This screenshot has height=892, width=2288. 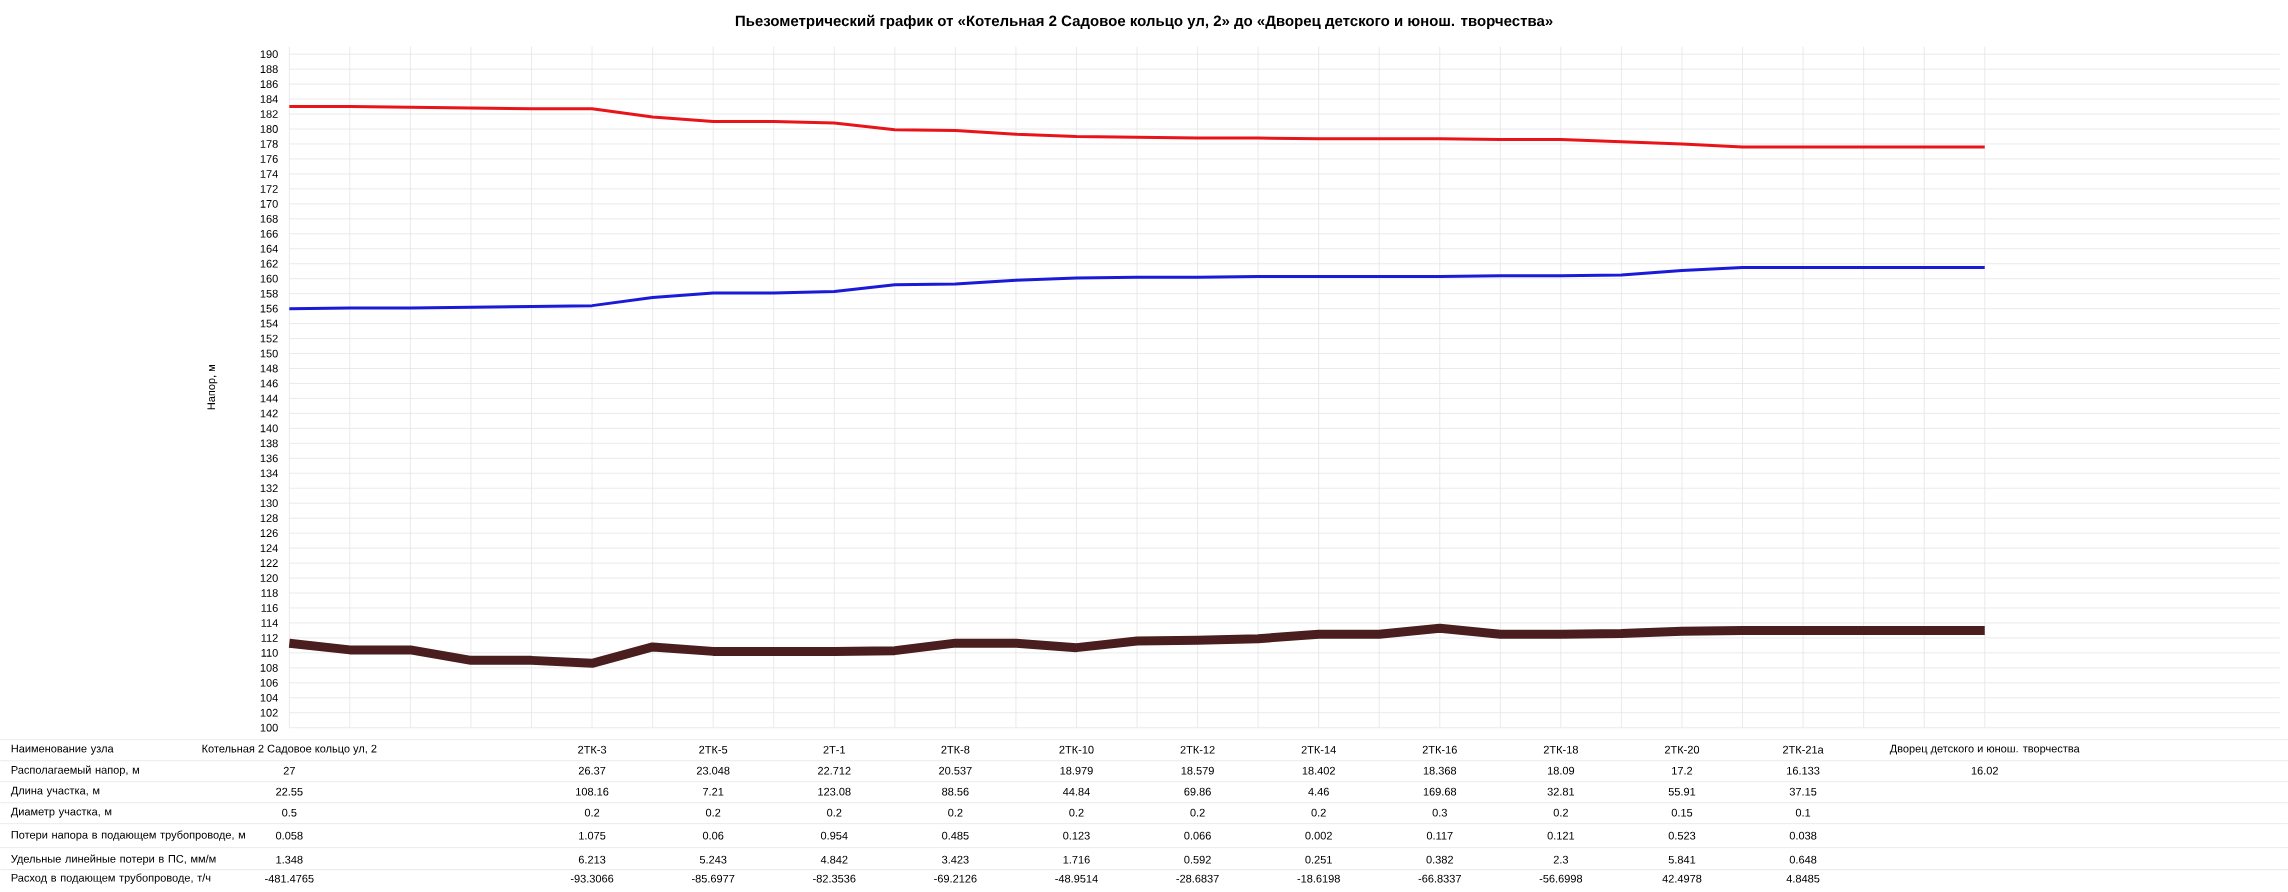 What do you see at coordinates (713, 859) in the screenshot?
I see `text: 5.243` at bounding box center [713, 859].